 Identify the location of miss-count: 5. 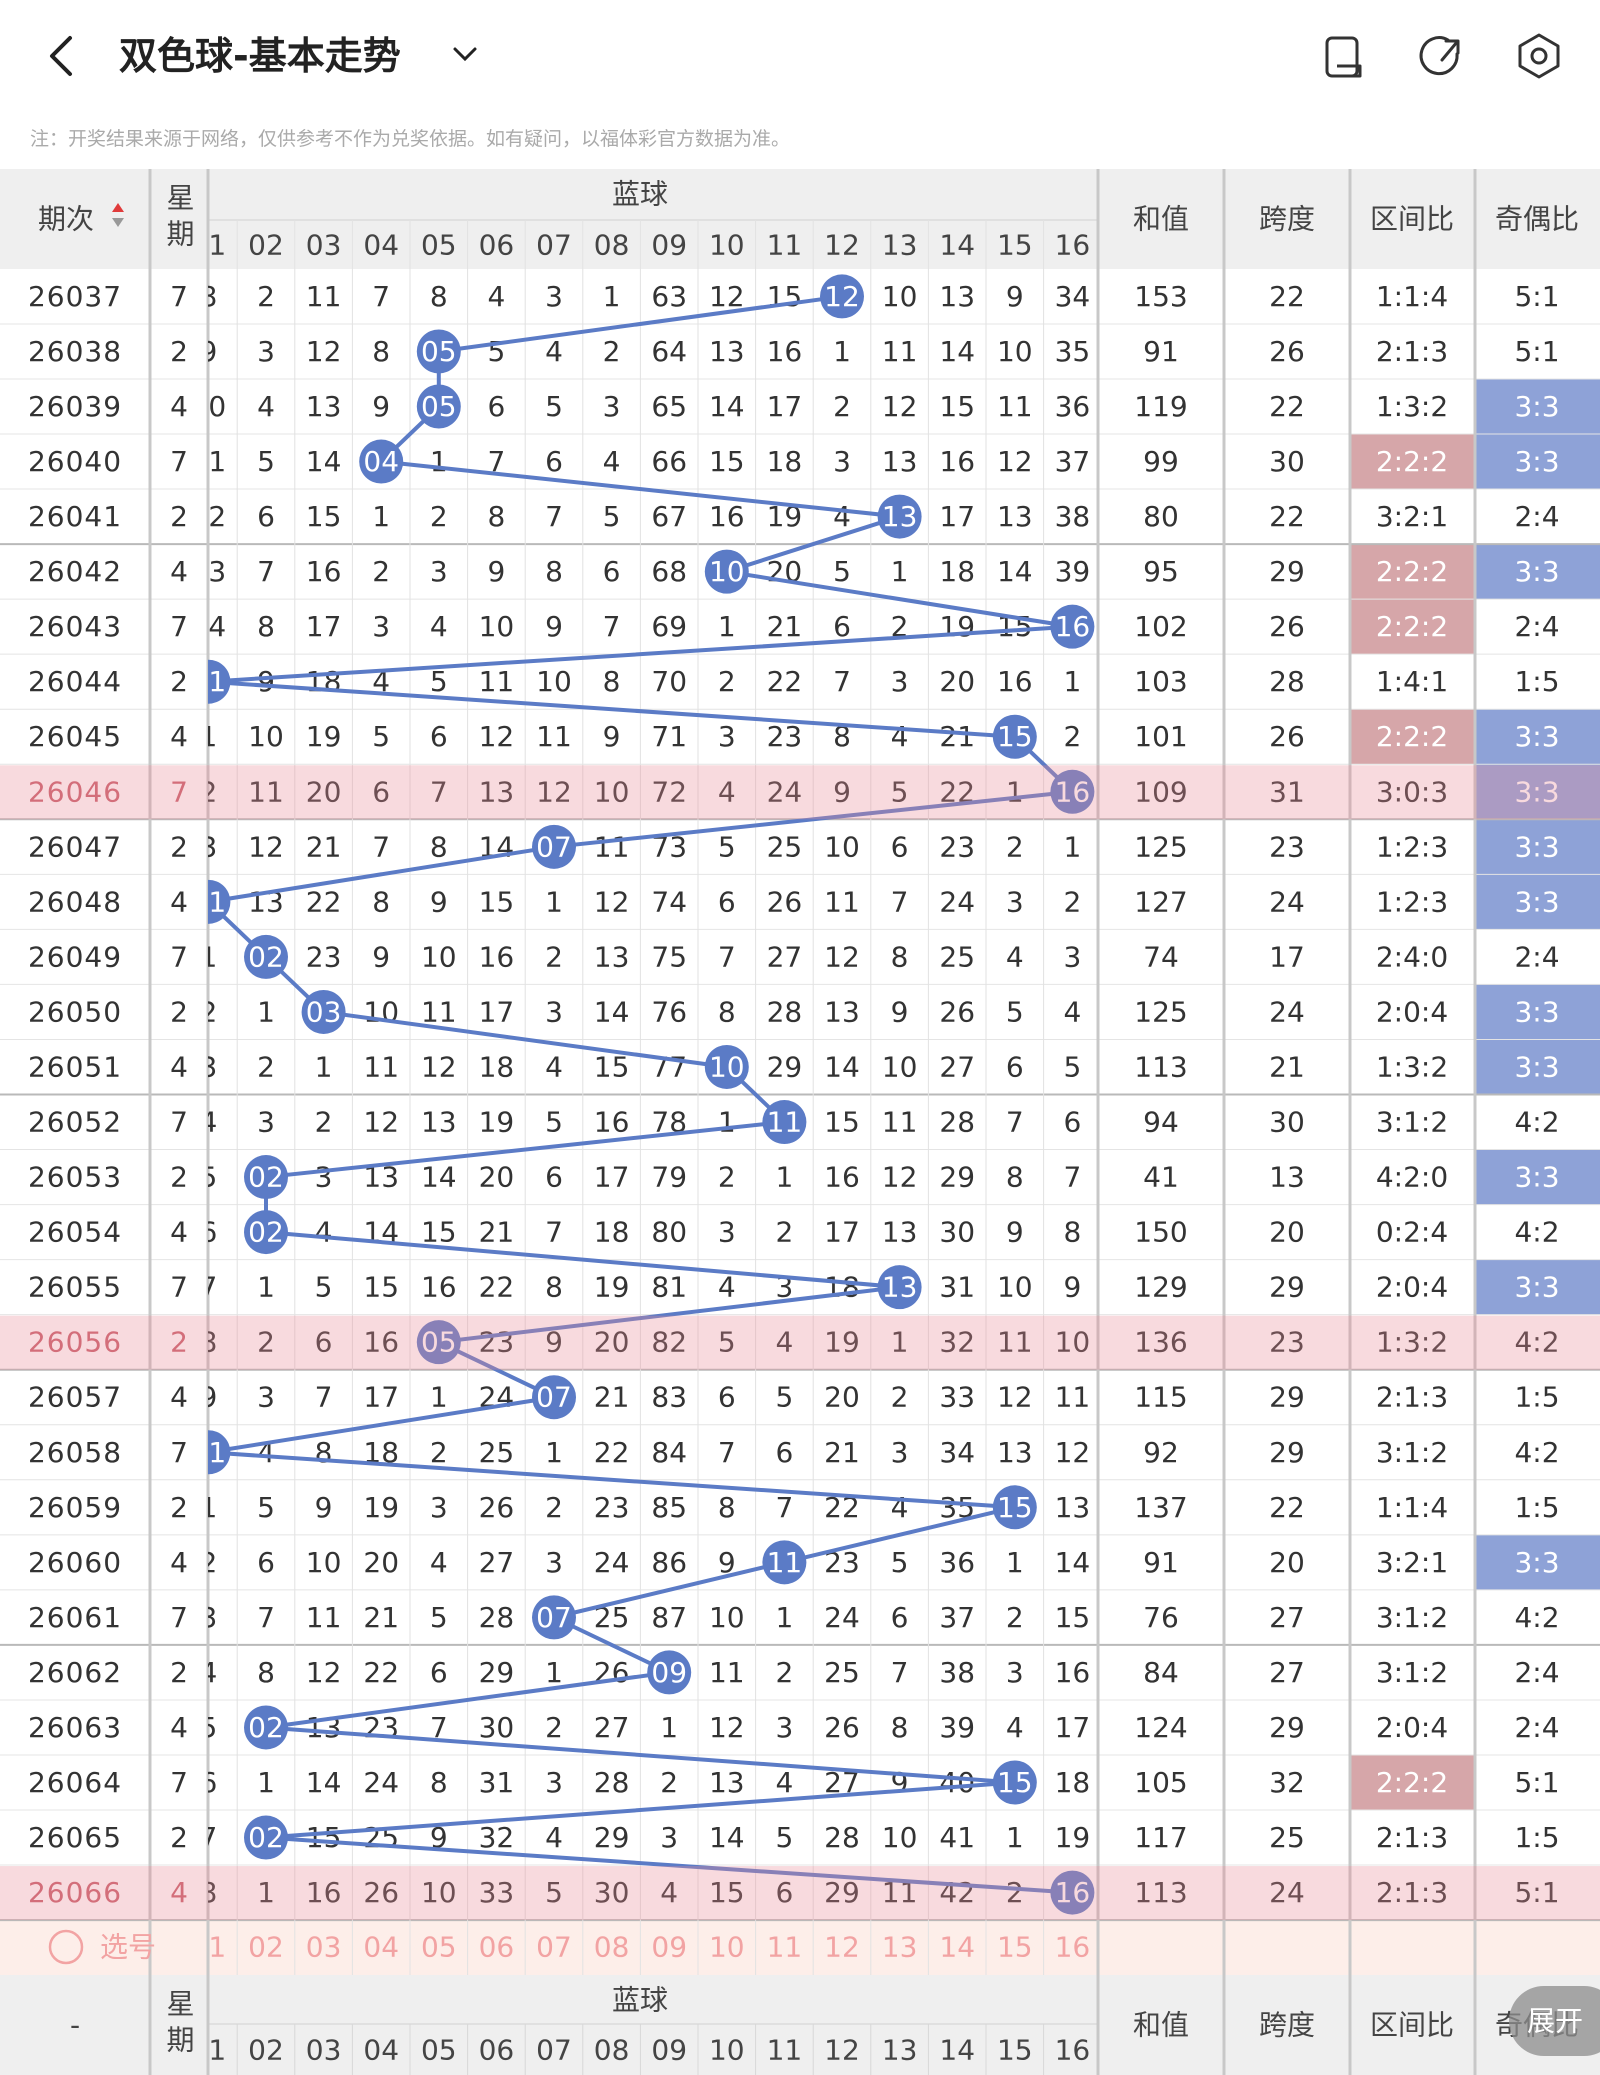
(266, 1507).